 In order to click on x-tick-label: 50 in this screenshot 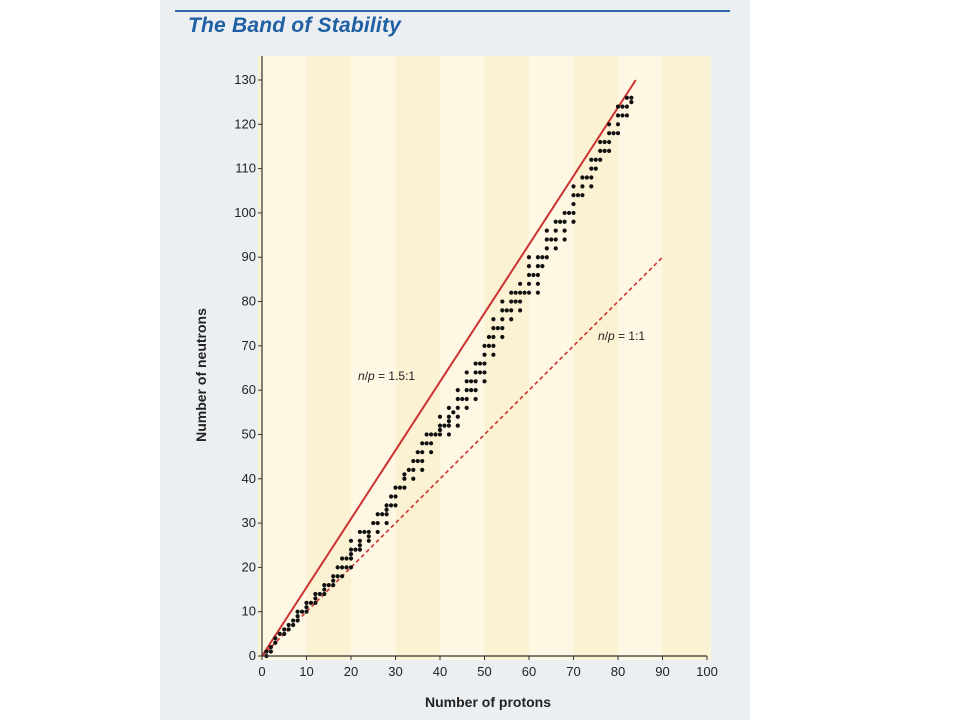, I will do `click(484, 671)`.